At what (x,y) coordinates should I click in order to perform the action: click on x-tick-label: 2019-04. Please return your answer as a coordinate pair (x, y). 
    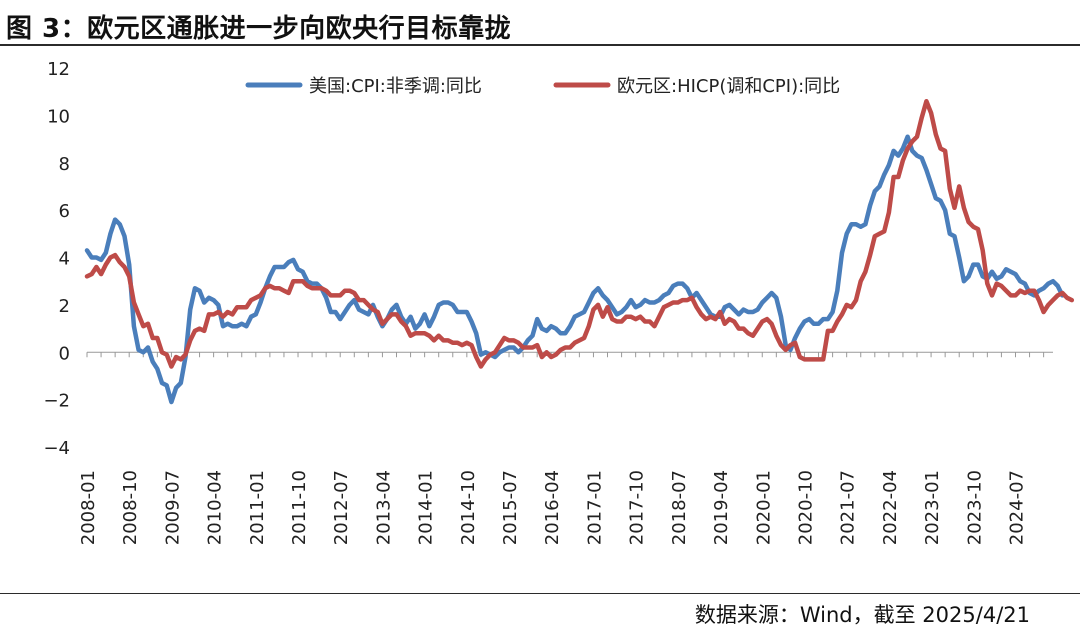
    Looking at the image, I should click on (721, 507).